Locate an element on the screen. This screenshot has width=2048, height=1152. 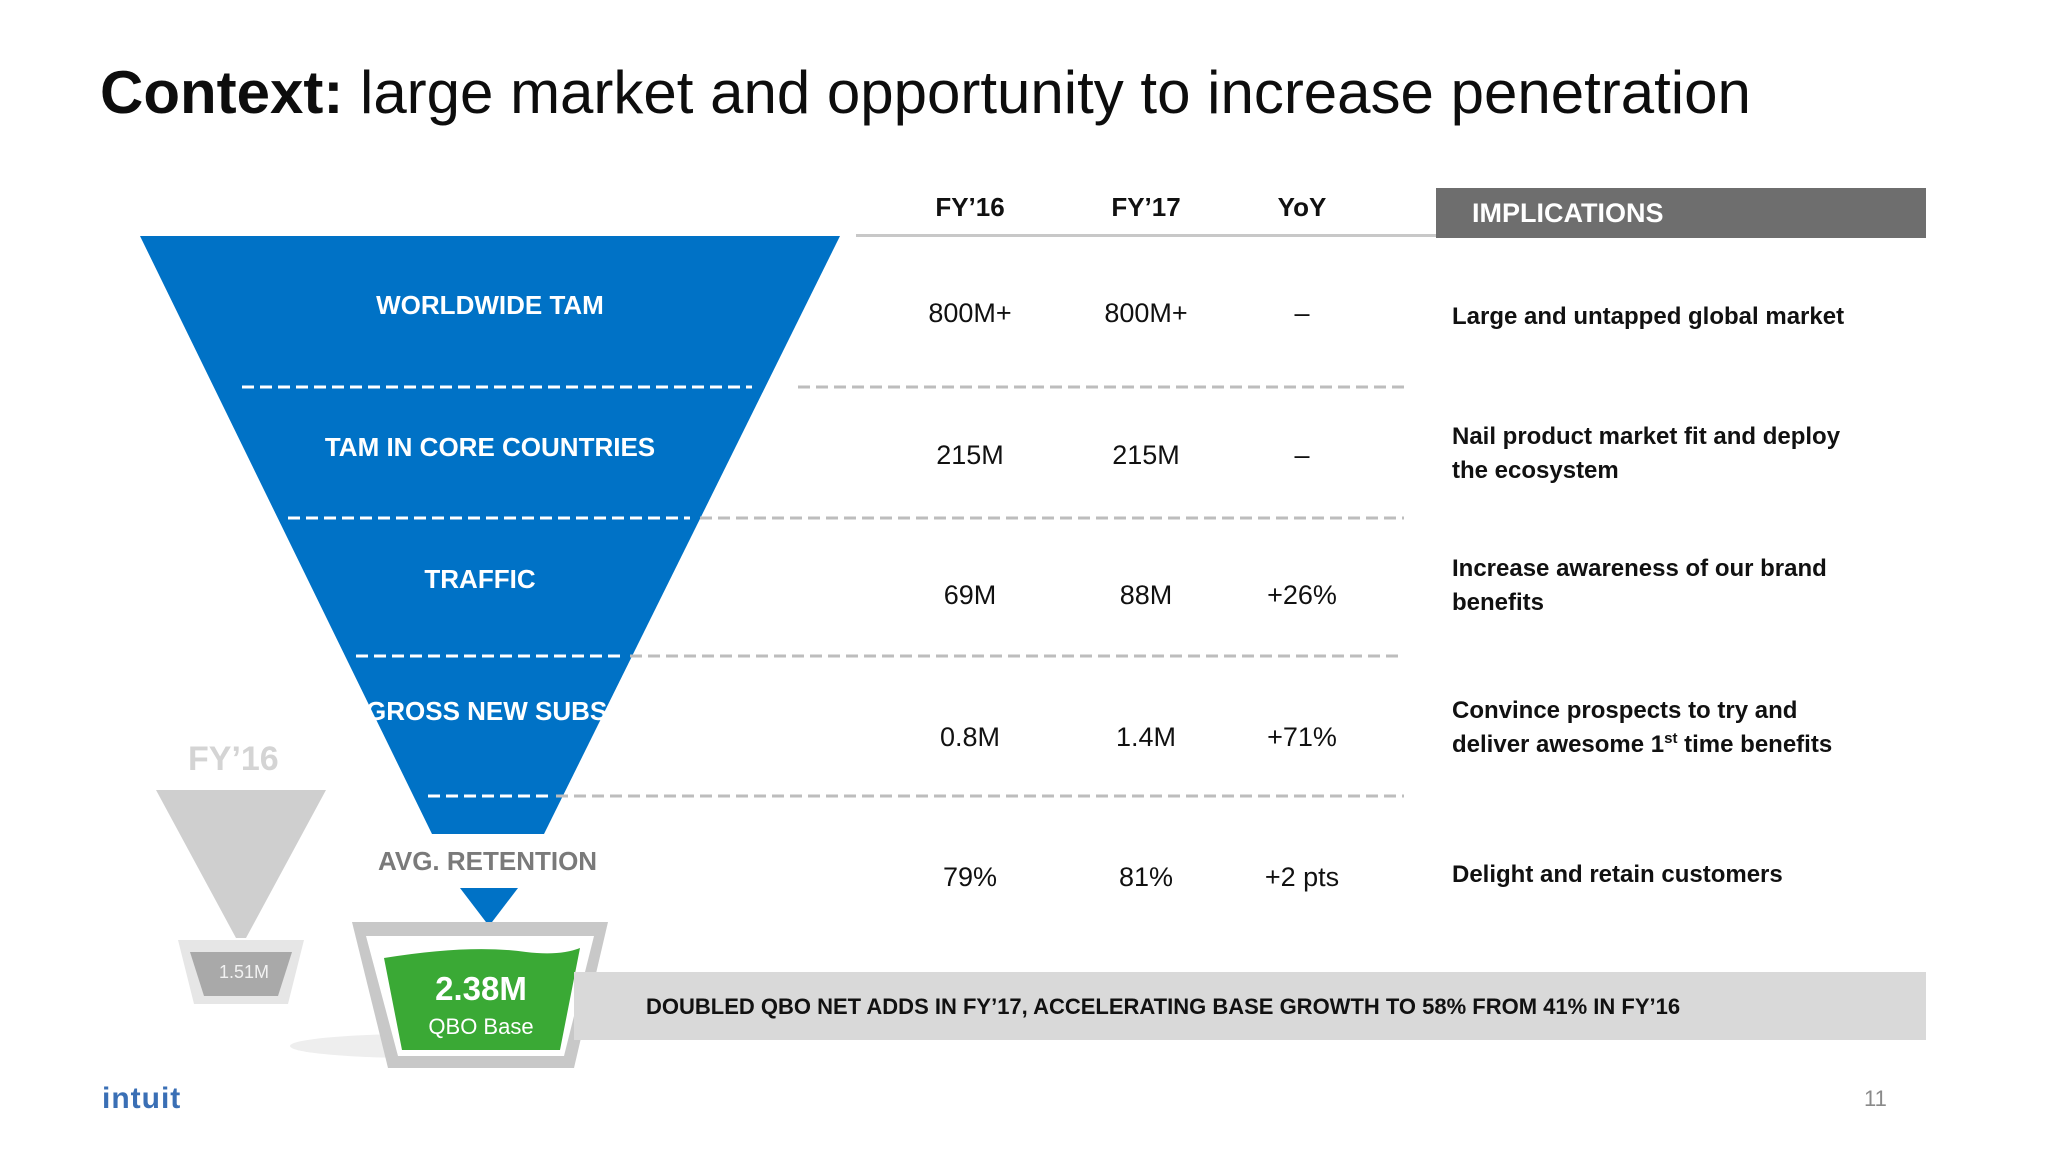
fy16-base-value: 1.51M is located at coordinates (244, 972).